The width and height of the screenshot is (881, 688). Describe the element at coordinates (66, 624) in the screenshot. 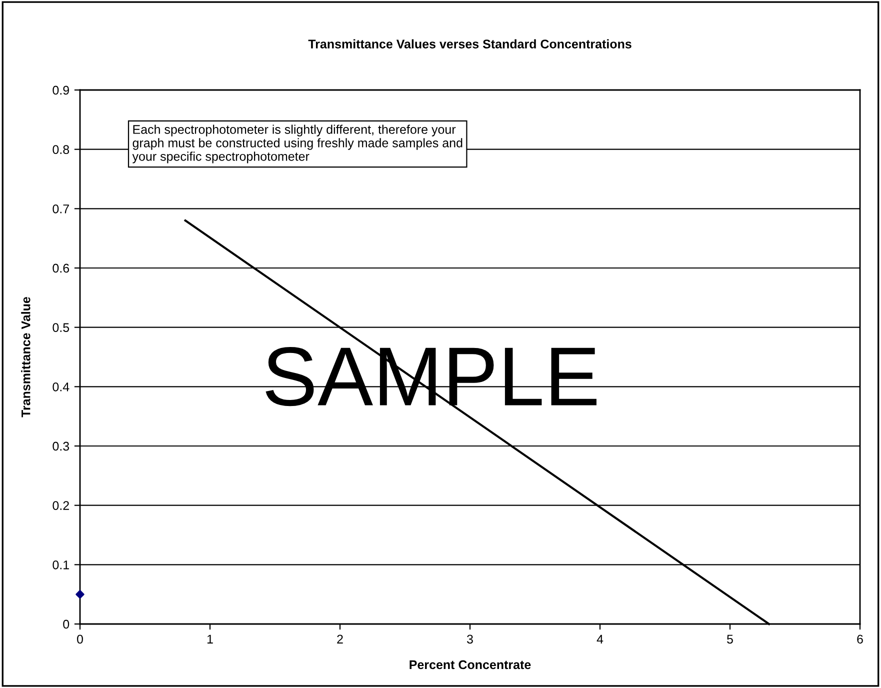

I see `y-tick-label: 0` at that location.